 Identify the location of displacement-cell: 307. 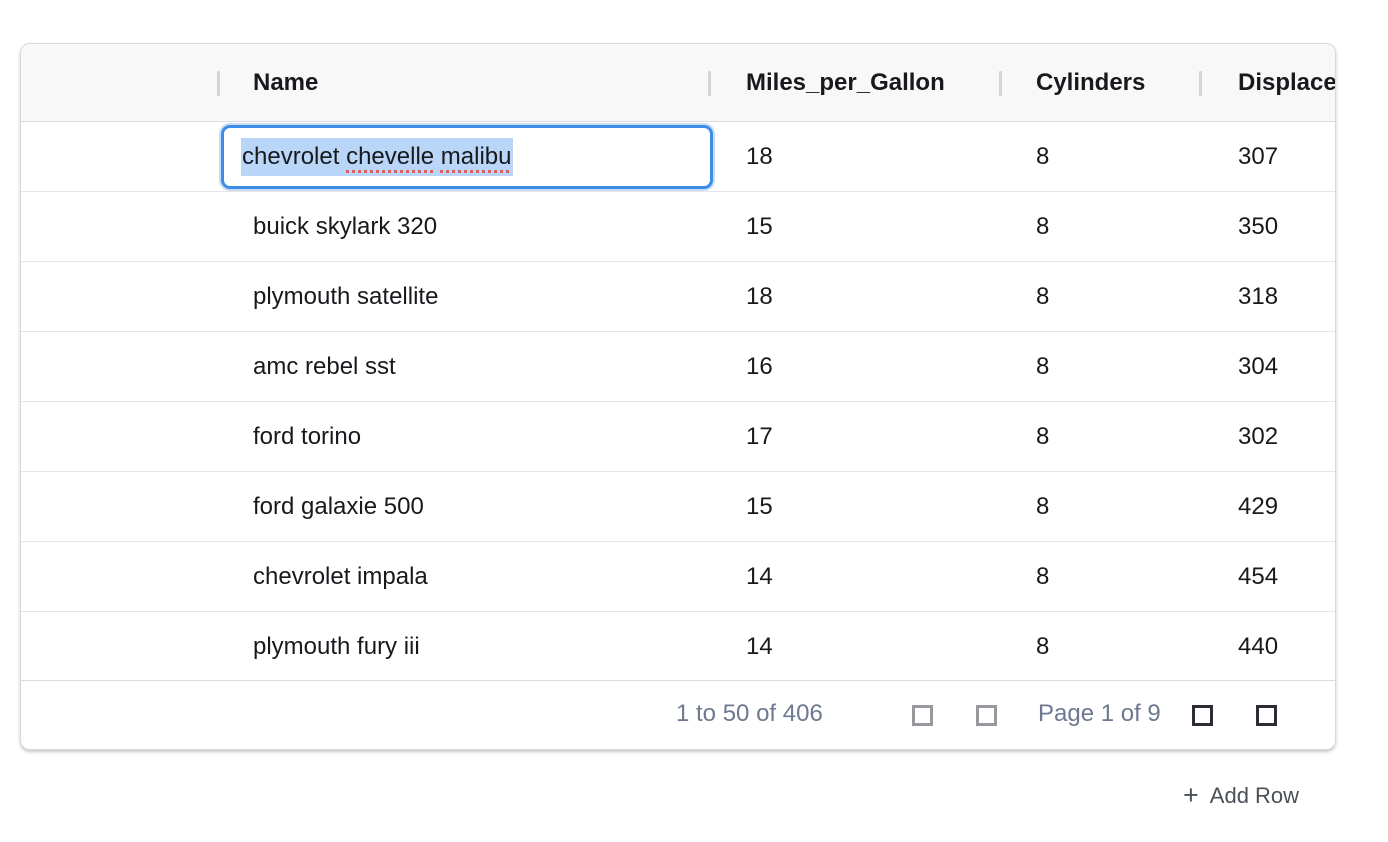
(1258, 156).